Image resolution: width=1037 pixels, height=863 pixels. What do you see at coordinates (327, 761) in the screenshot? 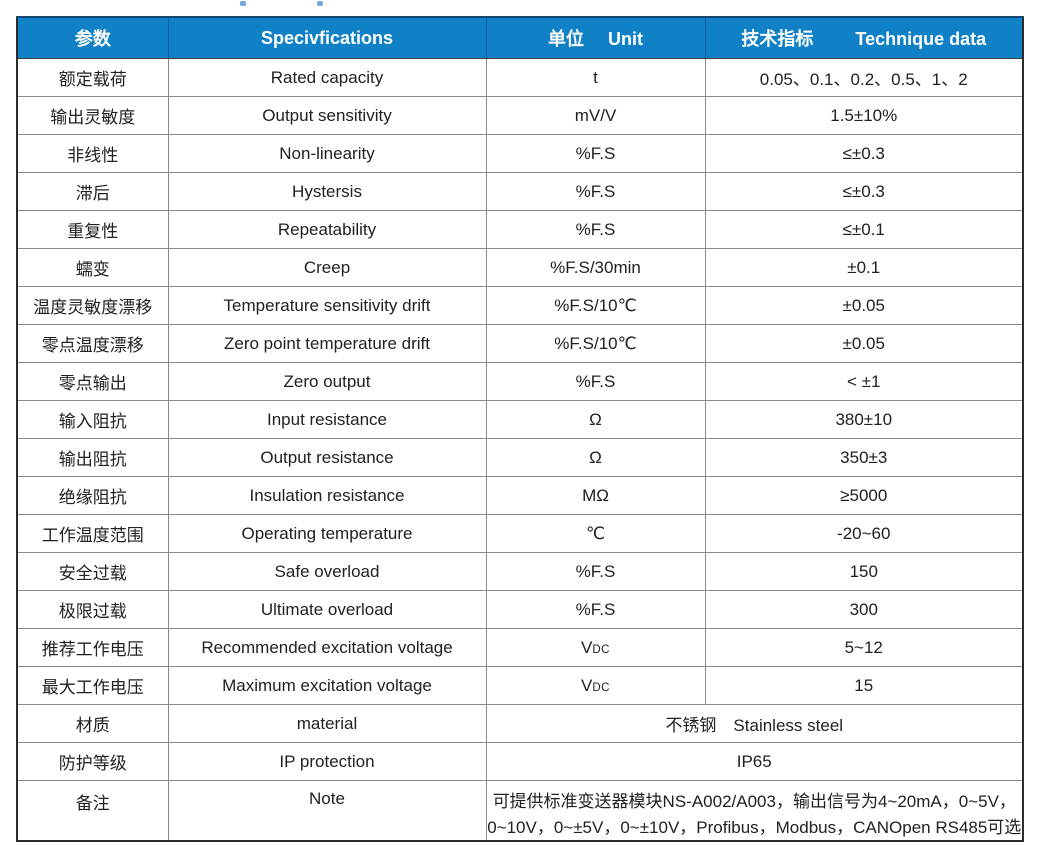
I see `param-en-cell: IP protection` at bounding box center [327, 761].